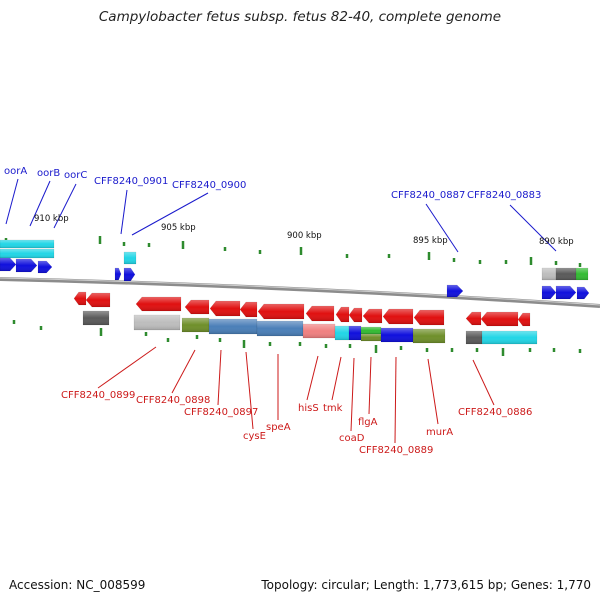 The image size is (600, 600). What do you see at coordinates (439, 432) in the screenshot?
I see `gene-label: murA` at bounding box center [439, 432].